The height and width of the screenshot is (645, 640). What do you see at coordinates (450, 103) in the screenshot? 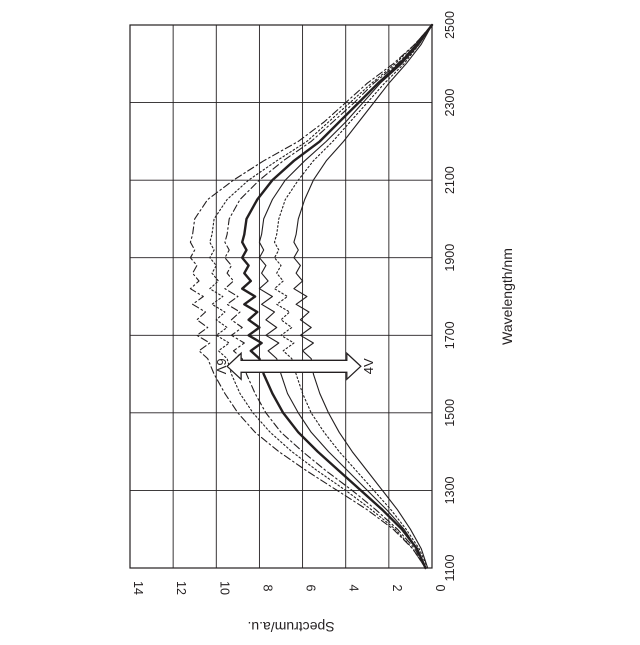
I see `x-tick-label-2300: 2300` at bounding box center [450, 103].